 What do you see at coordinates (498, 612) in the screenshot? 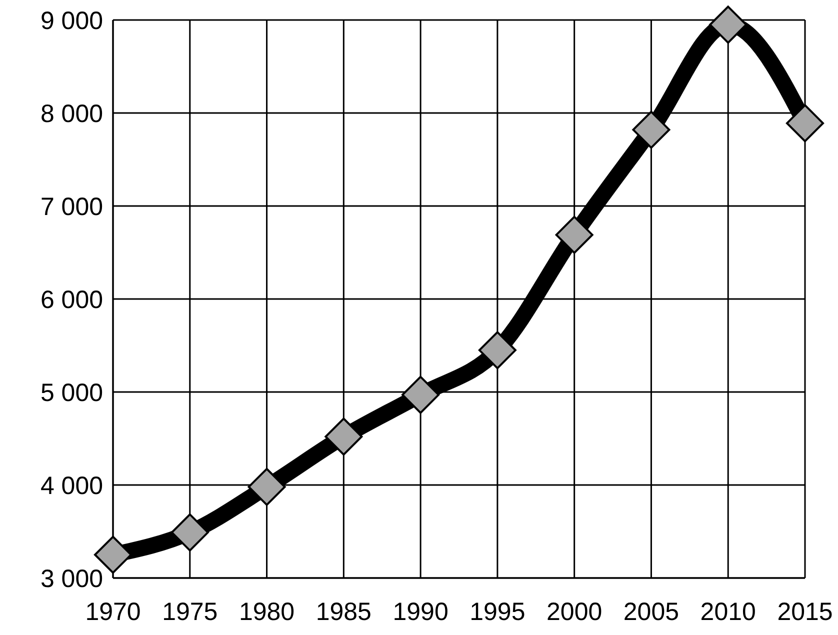
I see `x-tick-label: 1995` at bounding box center [498, 612].